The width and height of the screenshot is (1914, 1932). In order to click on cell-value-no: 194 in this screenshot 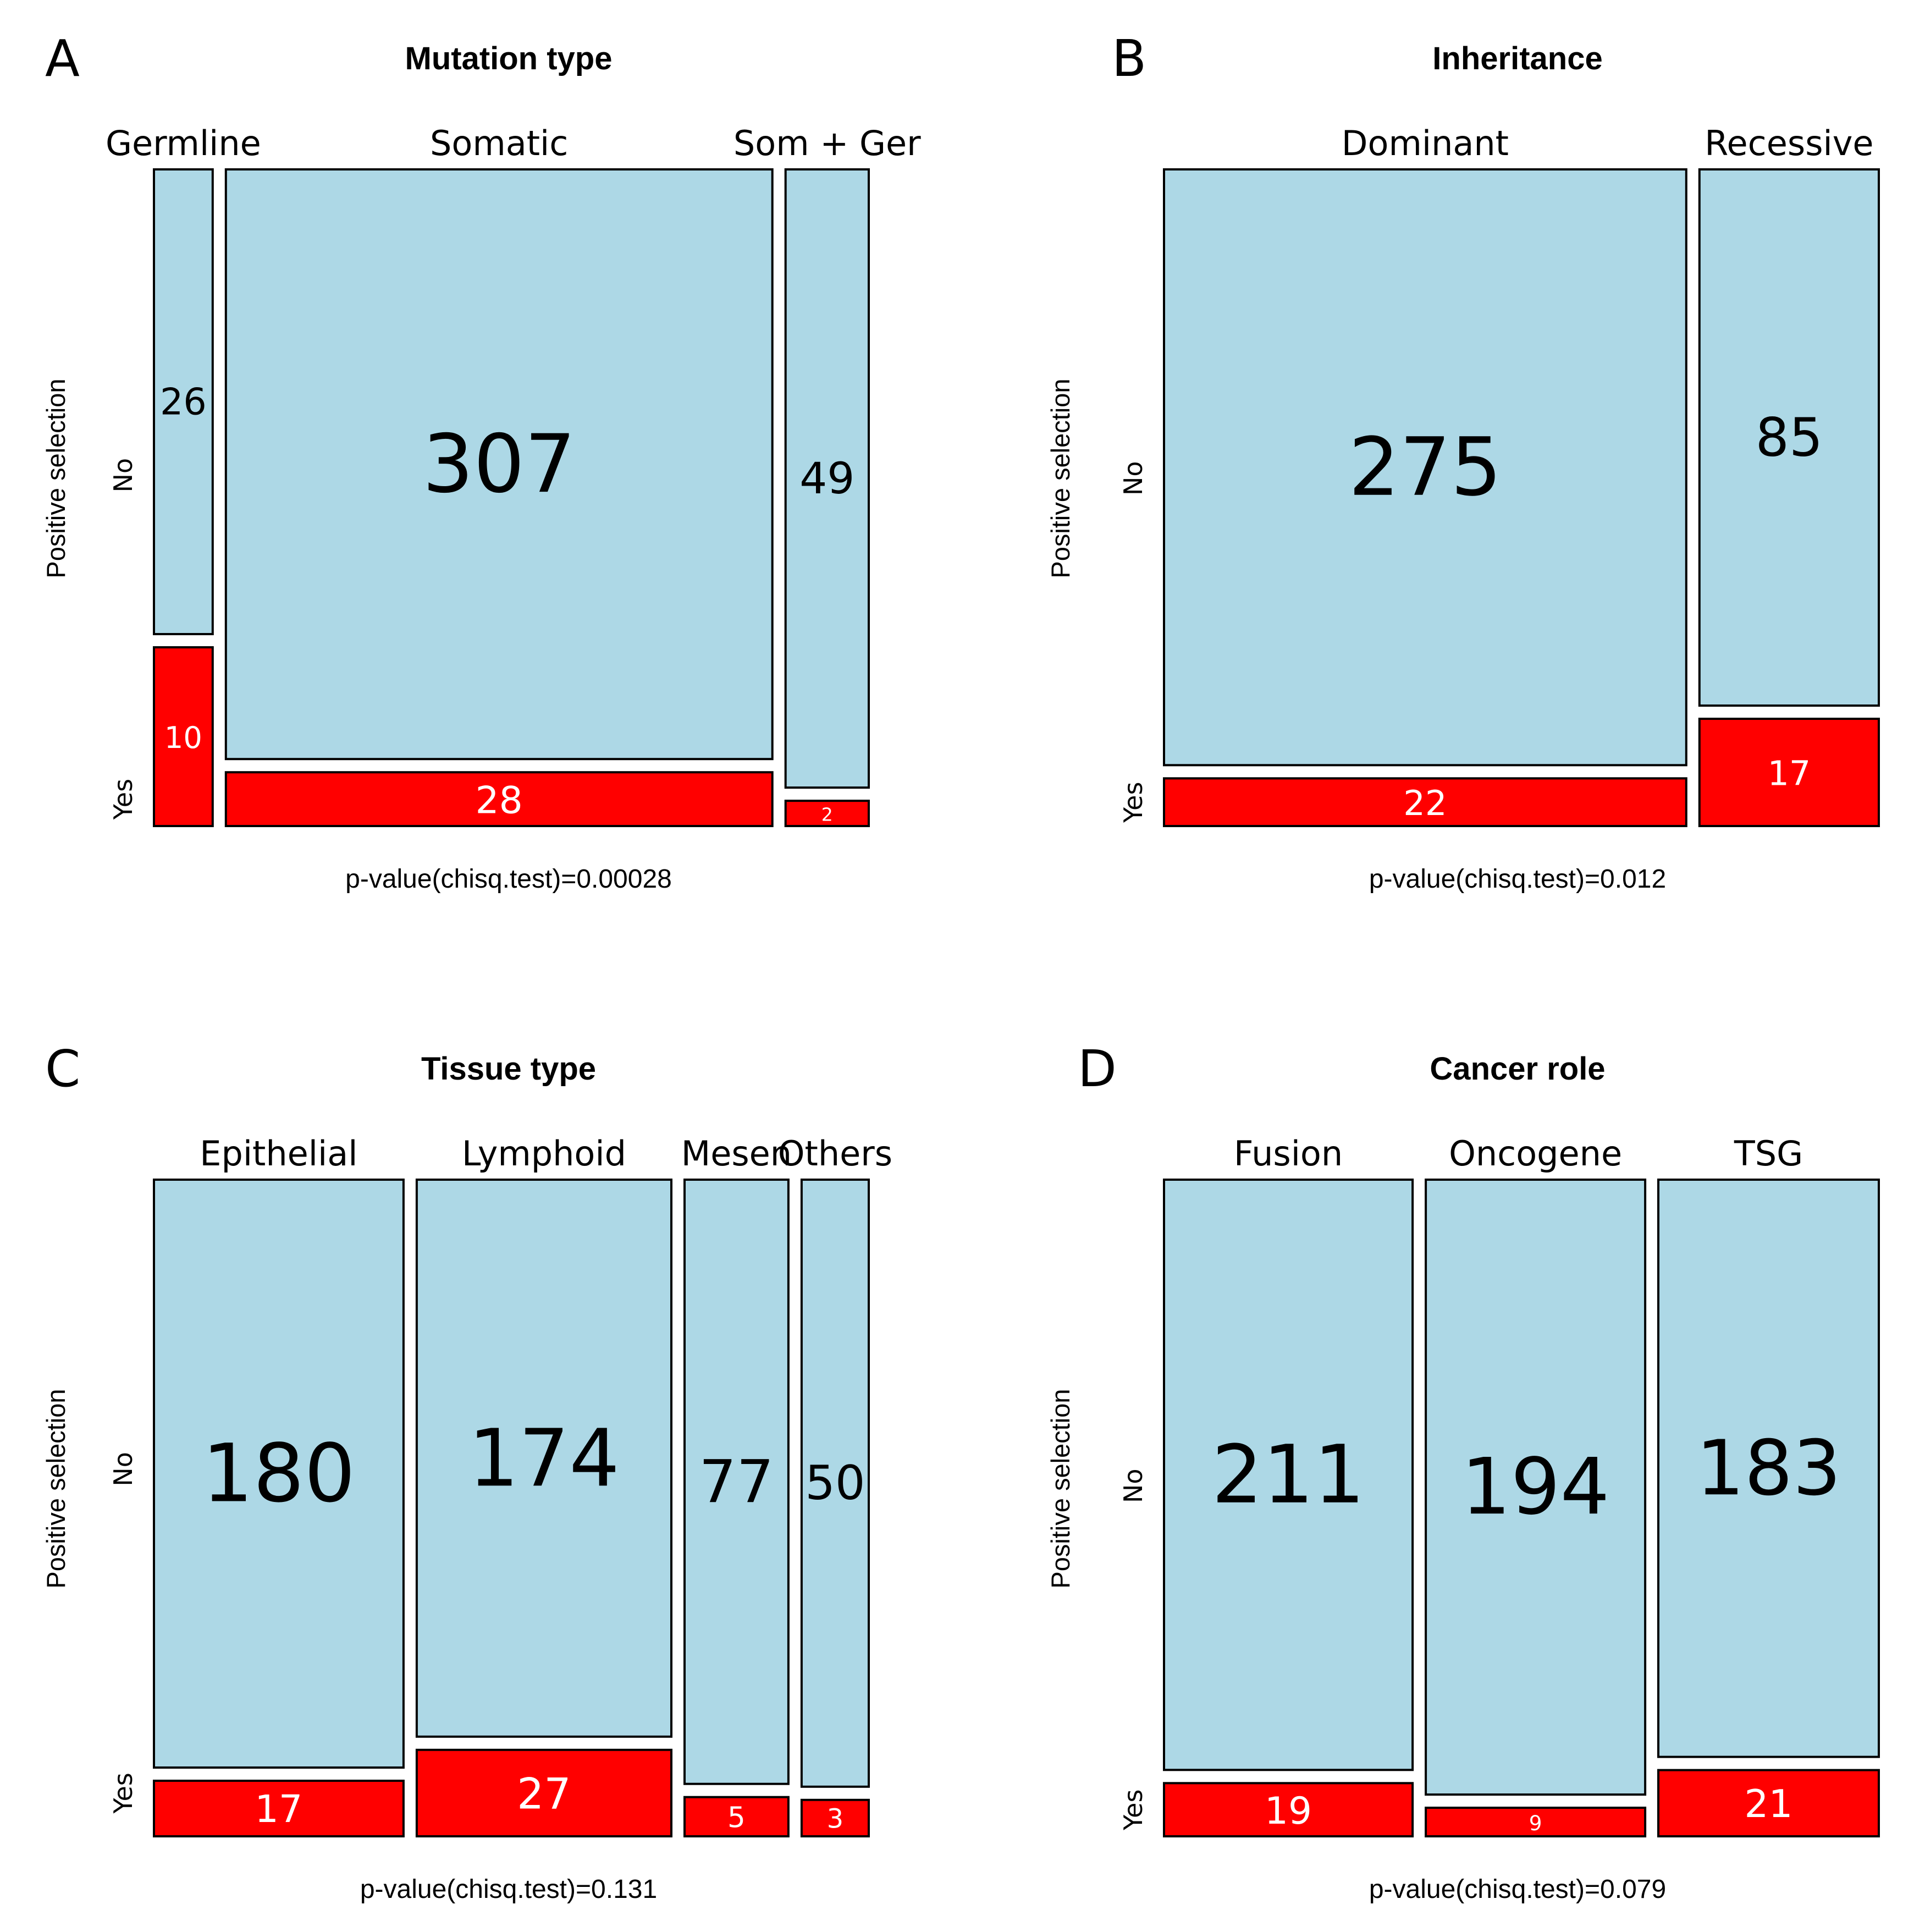, I will do `click(1535, 1487)`.